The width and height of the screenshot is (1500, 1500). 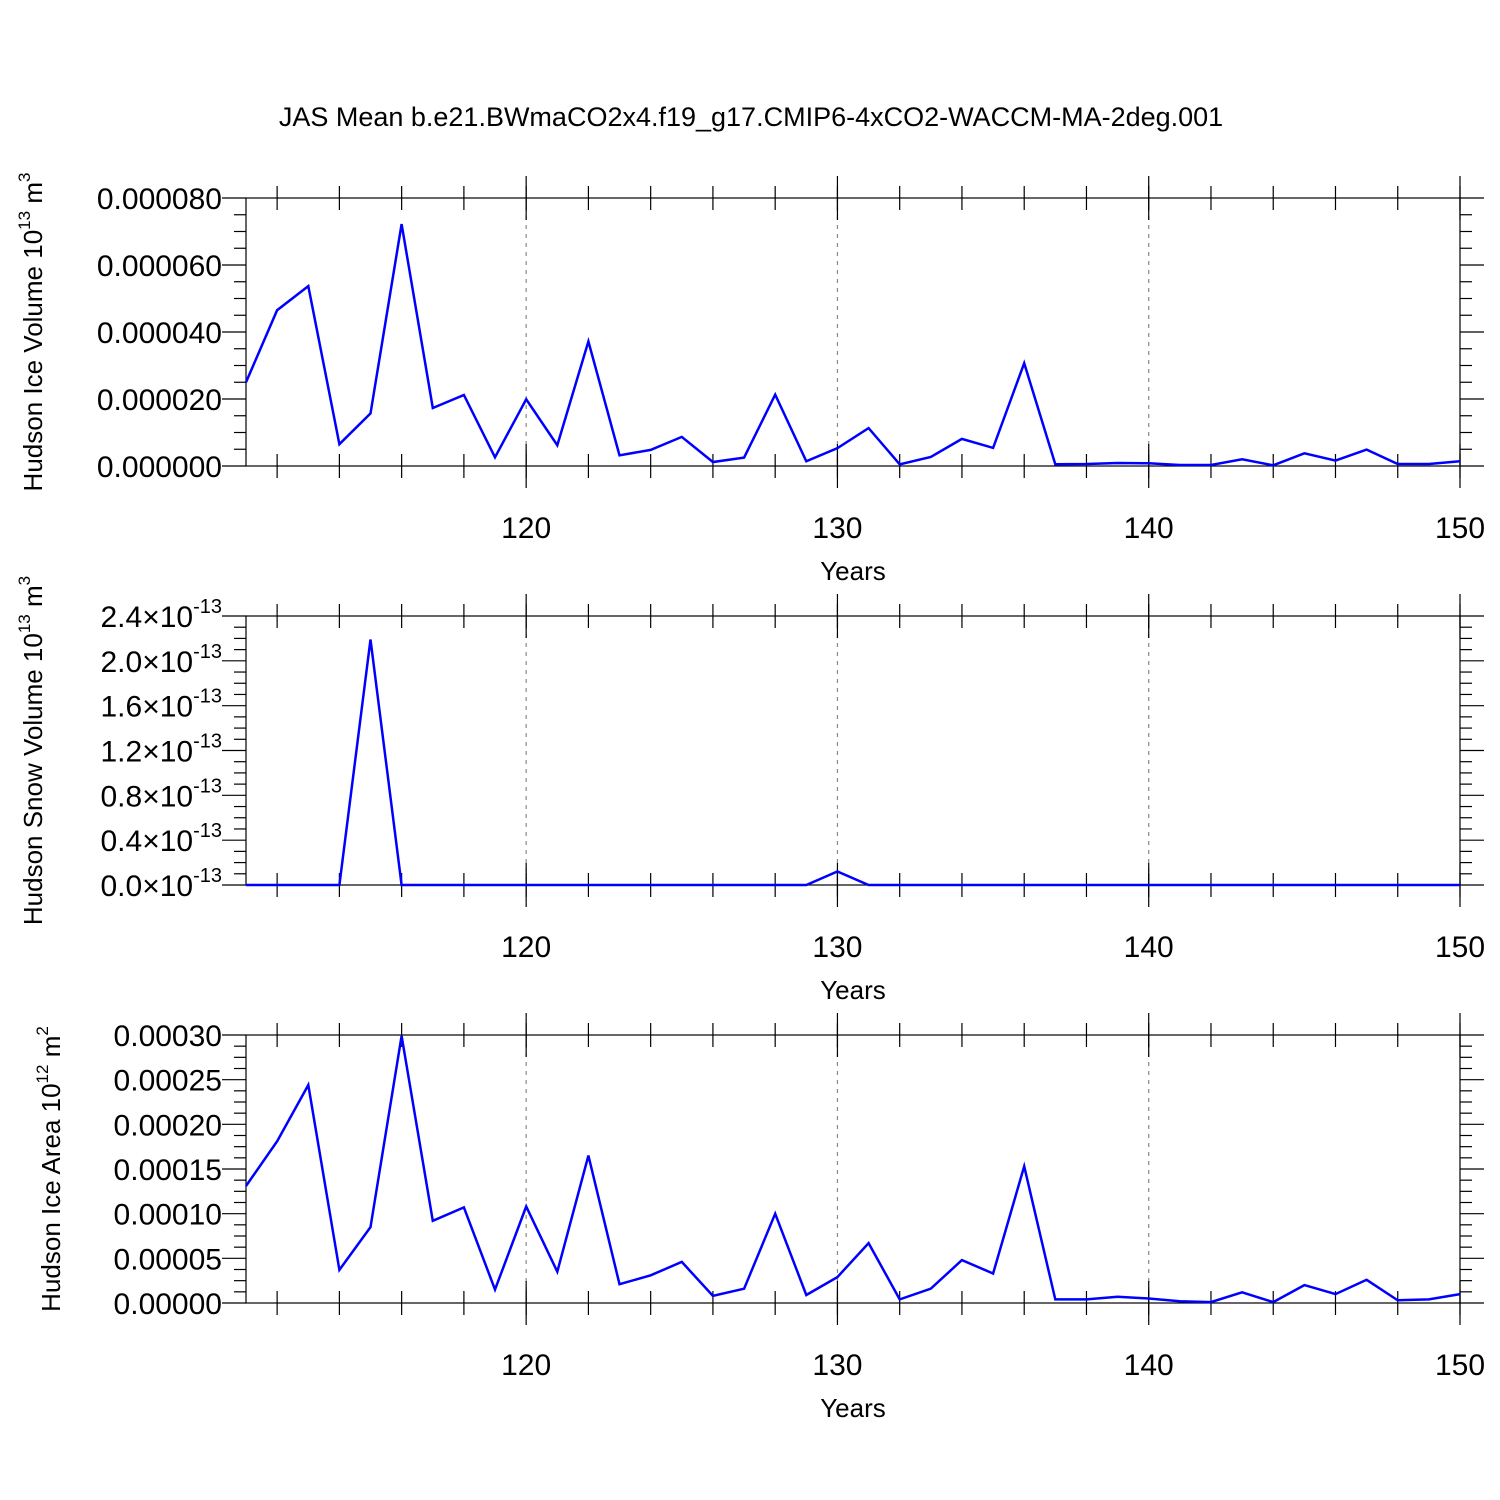 What do you see at coordinates (159, 467) in the screenshot?
I see `y-tick-label: 0.000000` at bounding box center [159, 467].